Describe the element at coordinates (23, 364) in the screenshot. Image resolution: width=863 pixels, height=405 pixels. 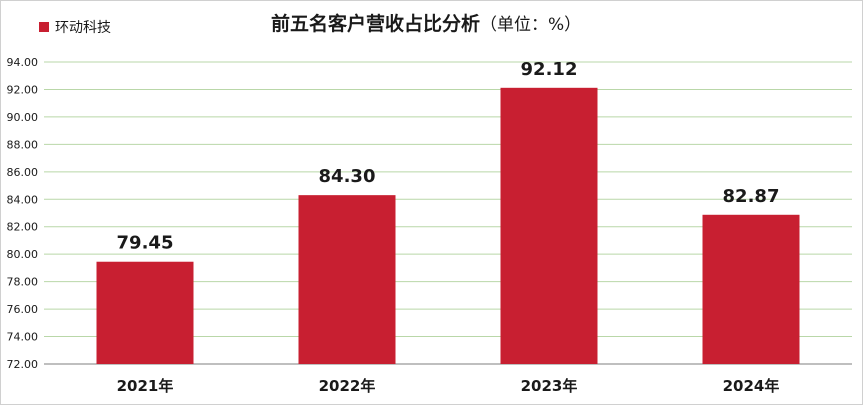
I see `y-tick-label: 72.00` at that location.